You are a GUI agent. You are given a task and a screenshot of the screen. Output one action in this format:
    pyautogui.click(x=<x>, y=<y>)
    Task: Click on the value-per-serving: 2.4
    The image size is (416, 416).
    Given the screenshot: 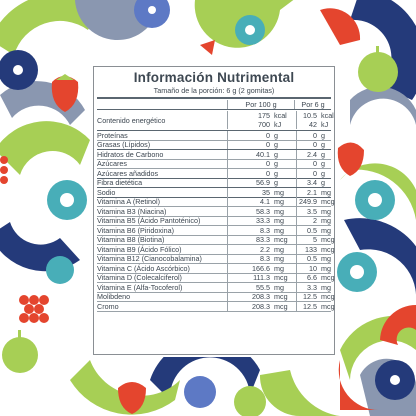 What is the action you would take?
    pyautogui.click(x=307, y=154)
    